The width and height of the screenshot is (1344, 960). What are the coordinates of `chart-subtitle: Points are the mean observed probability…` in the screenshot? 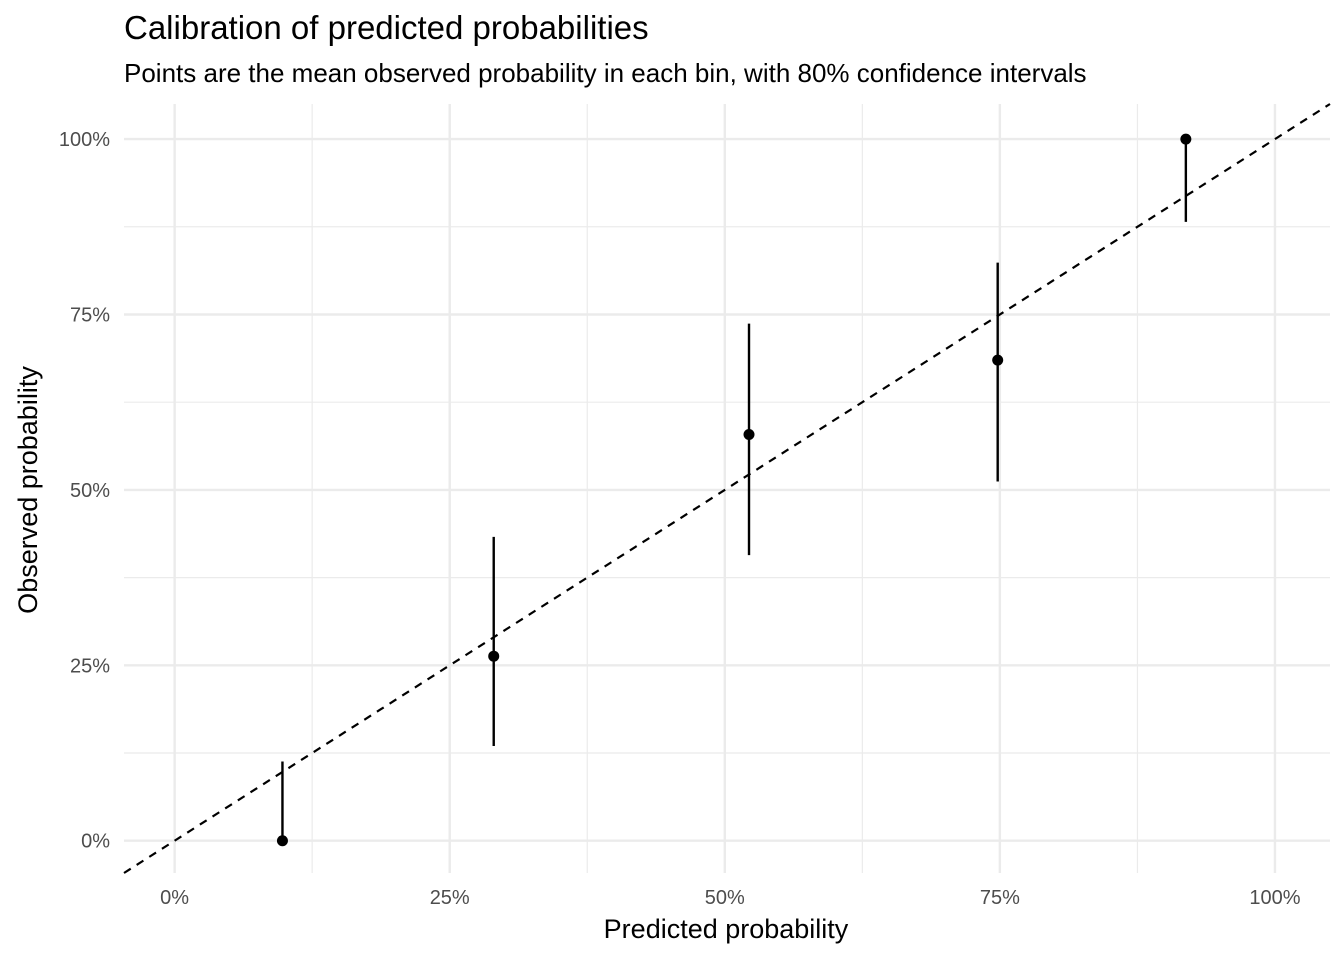 It's located at (605, 73).